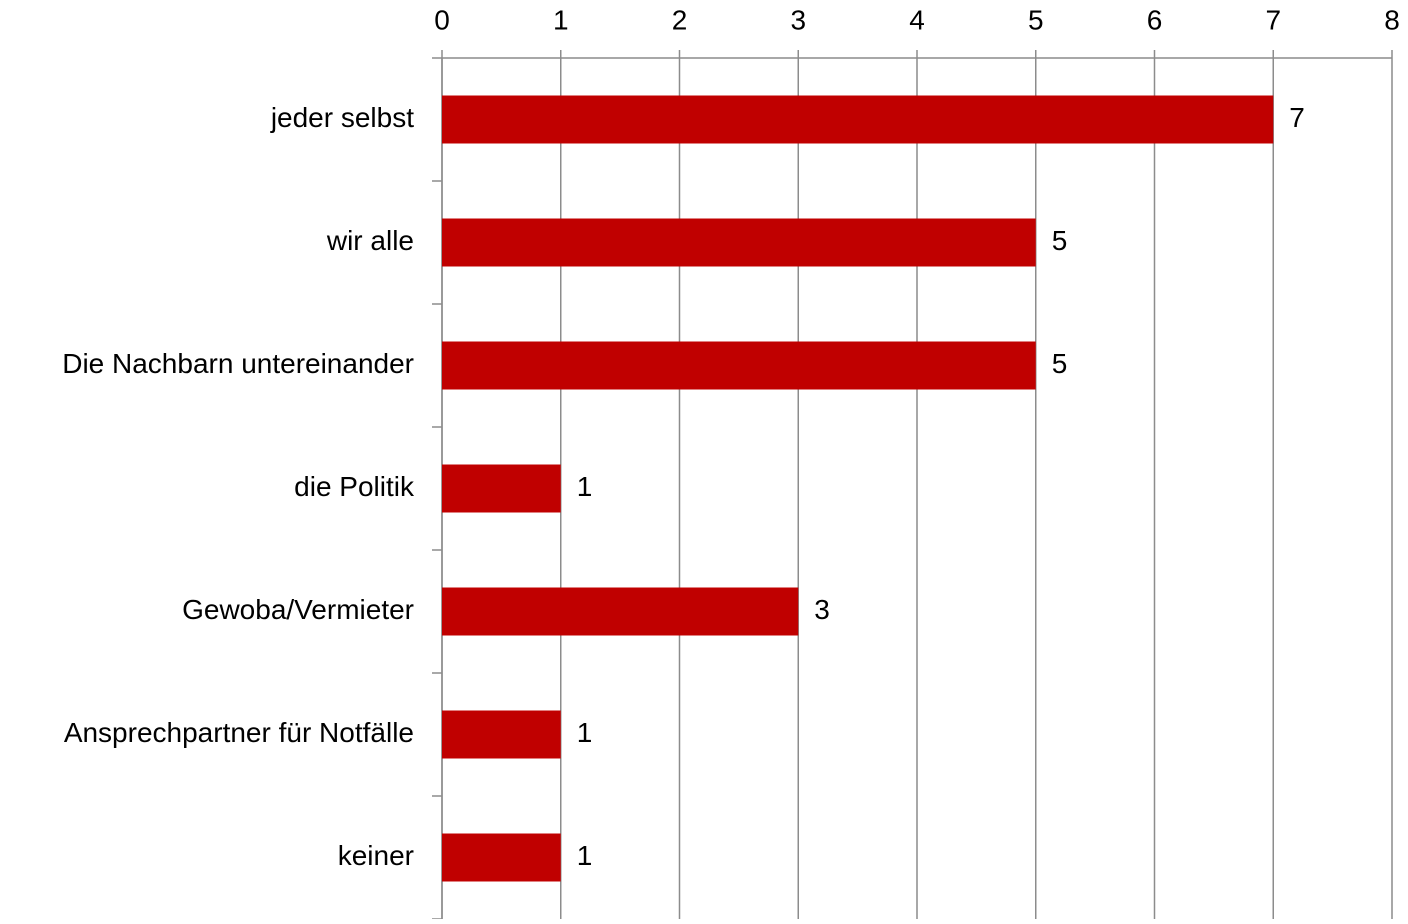  Describe the element at coordinates (917, 19) in the screenshot. I see `x-tick-label: 4` at that location.